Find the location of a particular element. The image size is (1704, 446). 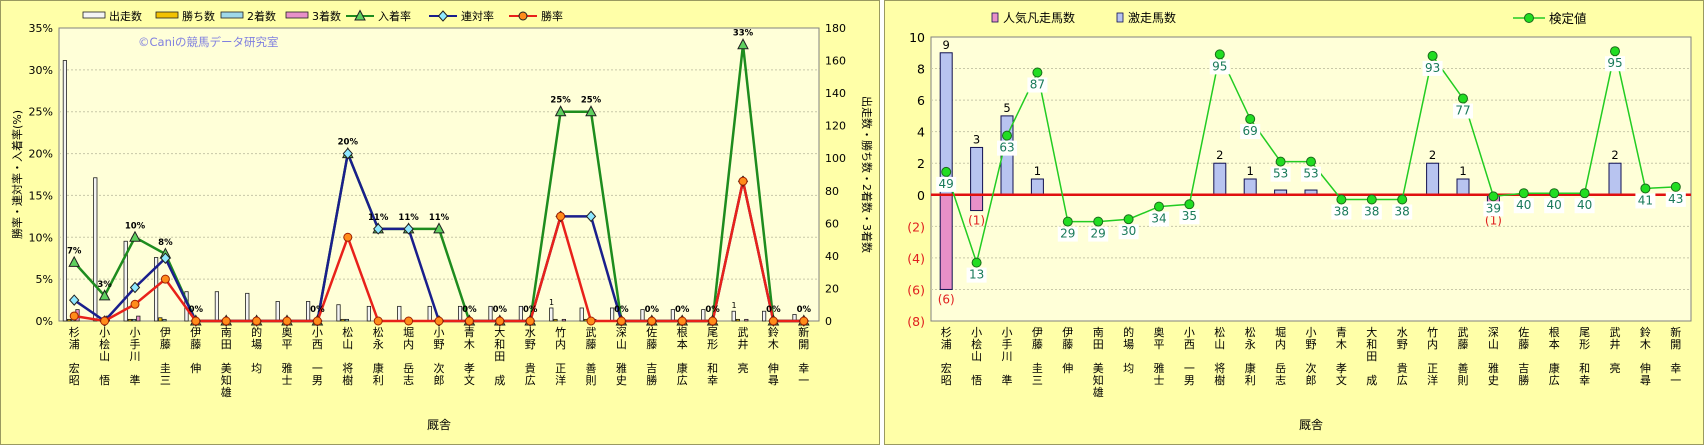

category-label-char: 正 is located at coordinates (1432, 368).